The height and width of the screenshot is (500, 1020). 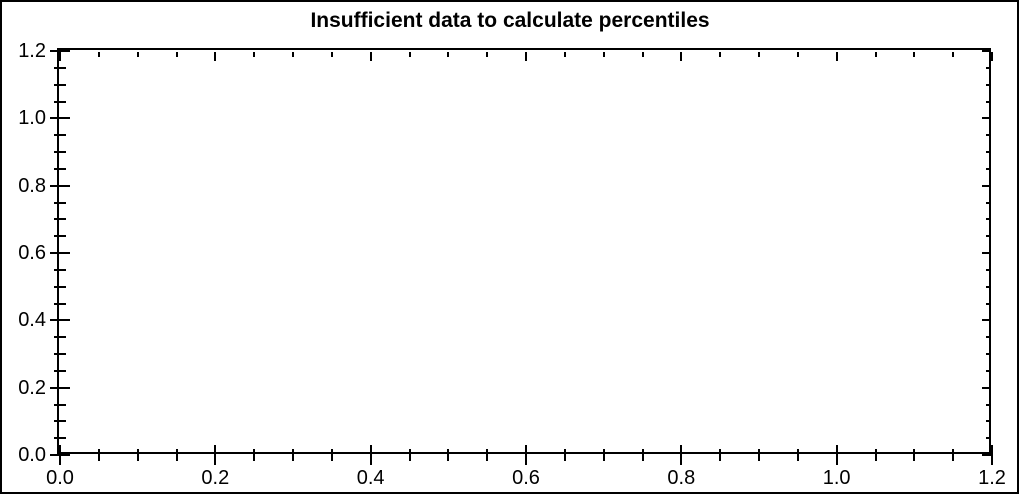 I want to click on y-tick-label: 1.2, so click(x=32, y=51).